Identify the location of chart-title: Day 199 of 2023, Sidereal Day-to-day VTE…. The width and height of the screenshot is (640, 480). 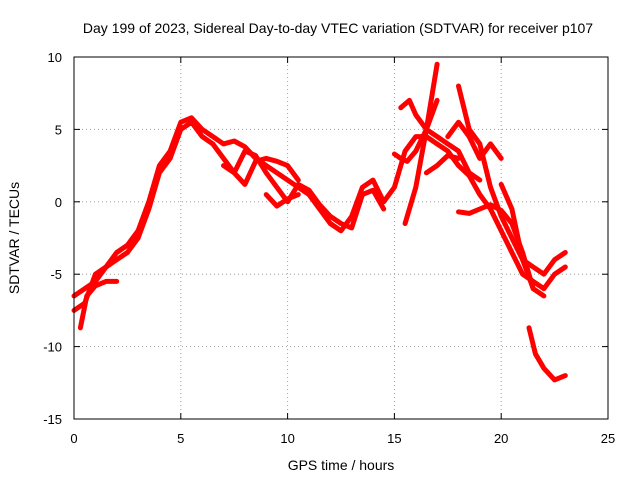
(338, 28).